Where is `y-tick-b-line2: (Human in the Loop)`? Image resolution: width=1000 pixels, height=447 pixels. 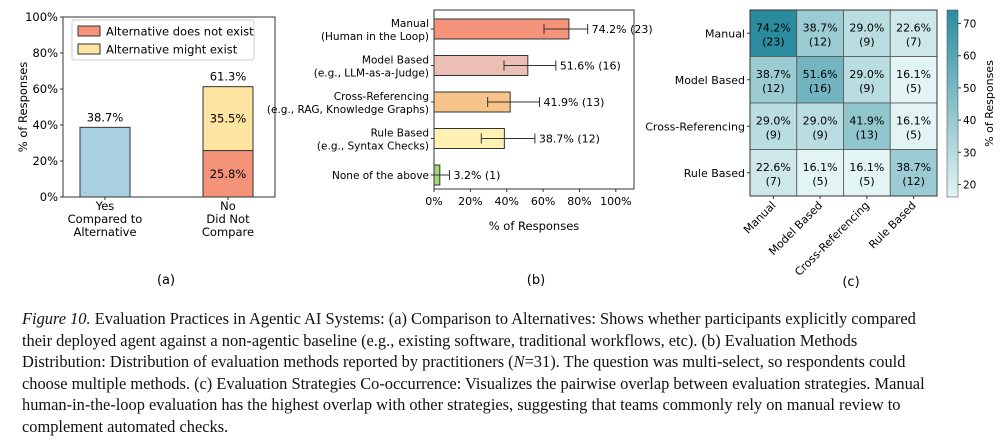 y-tick-b-line2: (Human in the Loop) is located at coordinates (375, 37).